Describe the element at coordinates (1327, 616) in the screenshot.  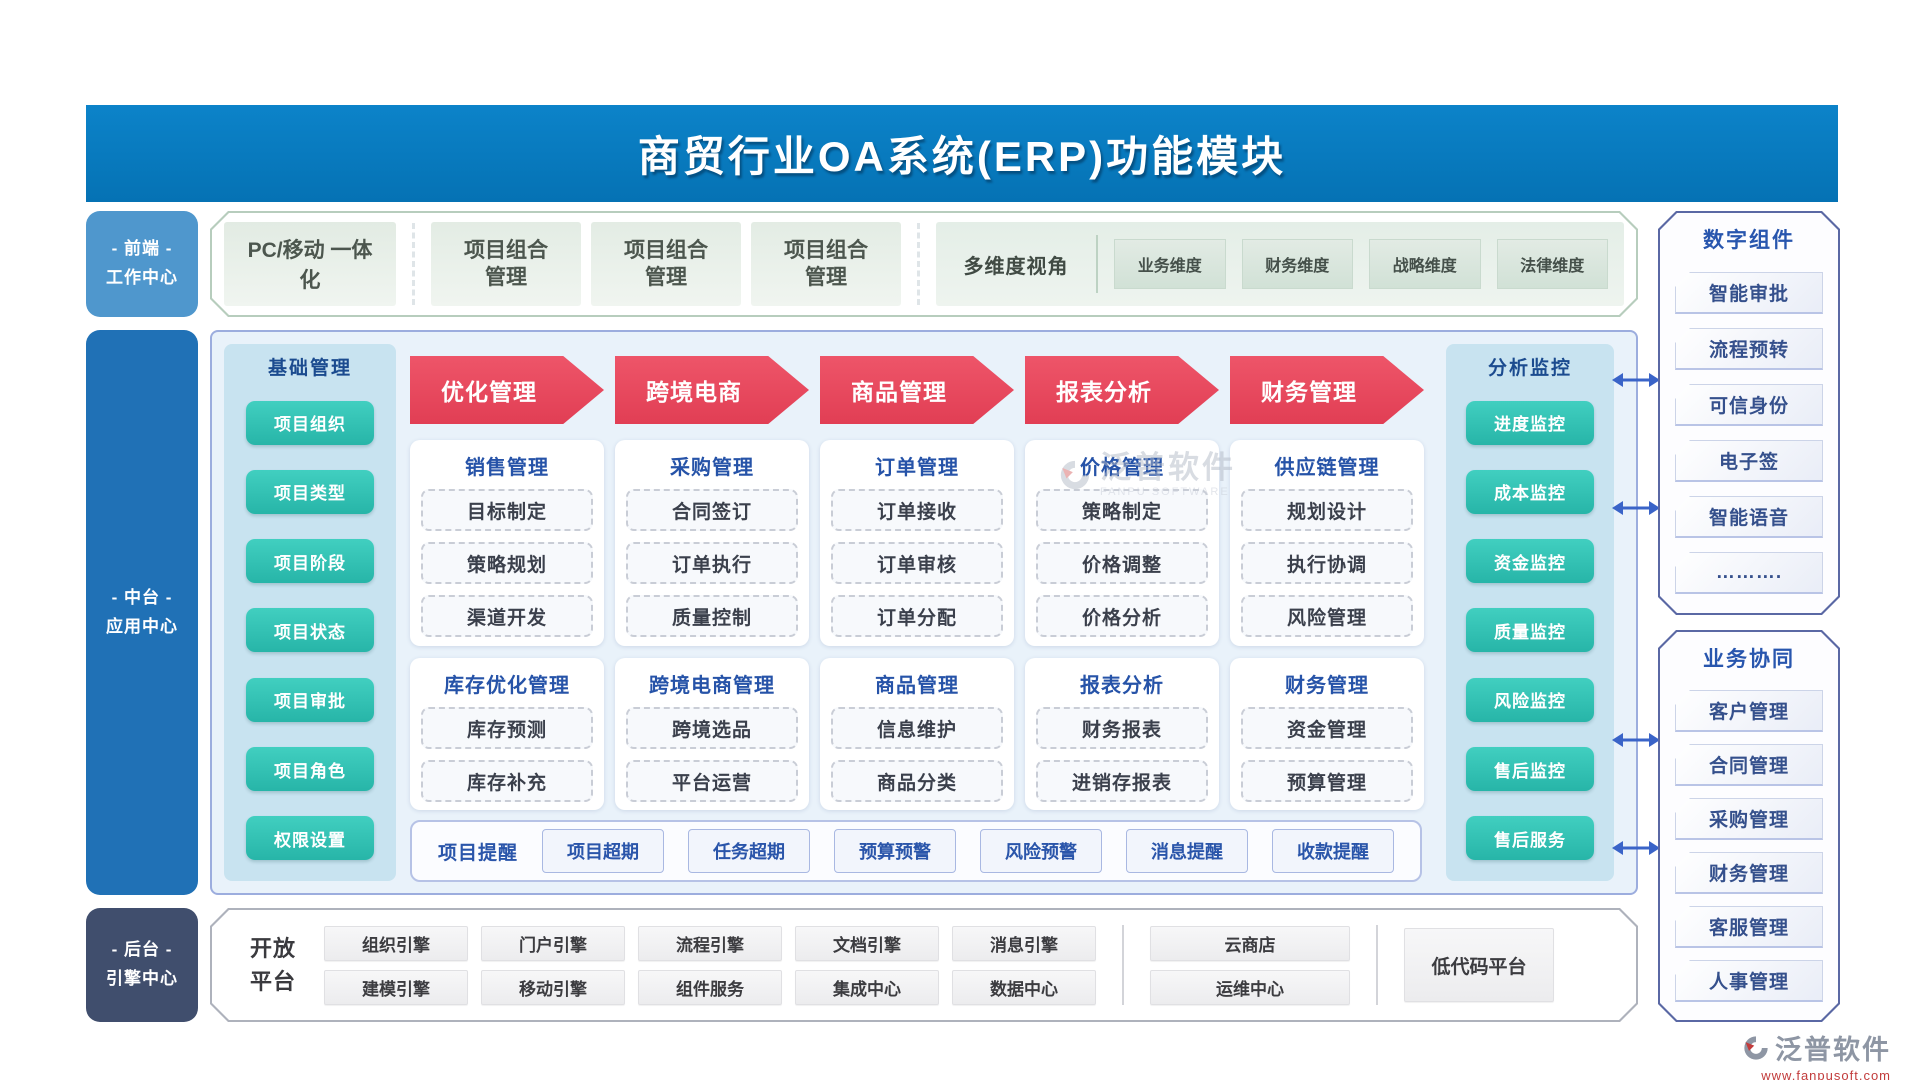
I see `module-item-button: 风险管理` at that location.